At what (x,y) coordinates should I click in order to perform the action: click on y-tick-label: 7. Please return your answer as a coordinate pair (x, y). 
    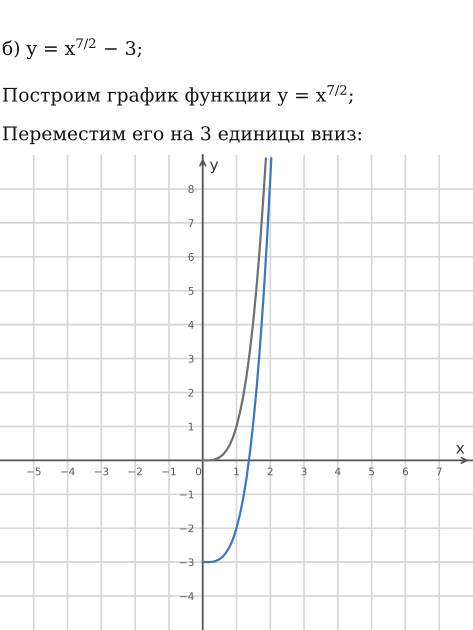
    Looking at the image, I should click on (191, 223).